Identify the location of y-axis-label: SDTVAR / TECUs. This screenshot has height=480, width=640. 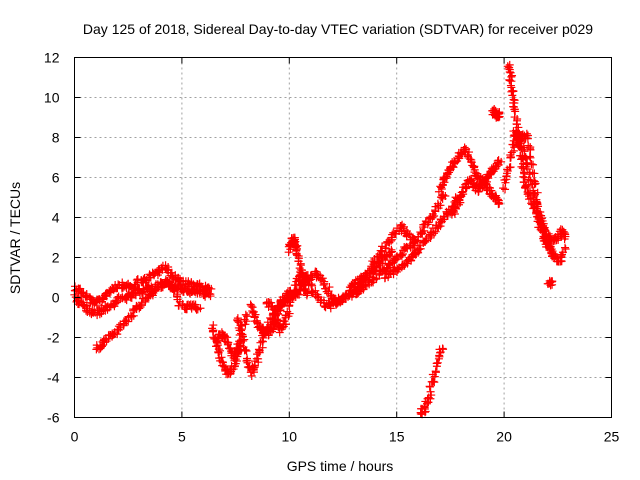
(15, 238).